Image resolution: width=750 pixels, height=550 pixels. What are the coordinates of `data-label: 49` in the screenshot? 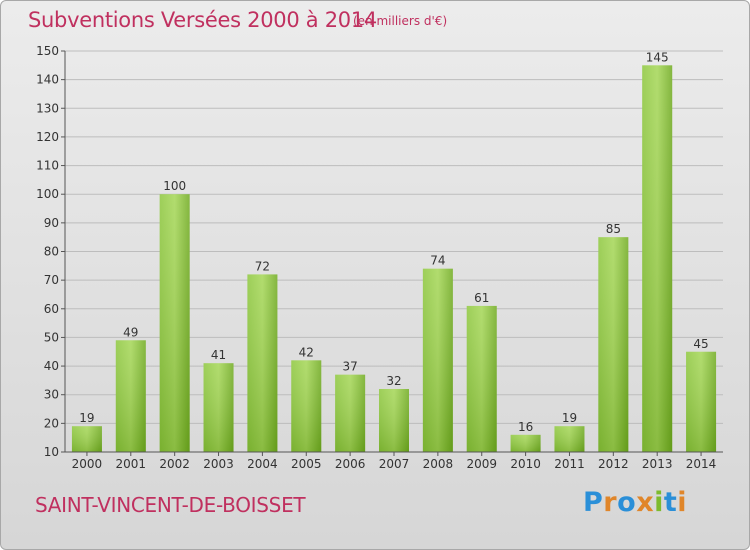 It's located at (130, 332).